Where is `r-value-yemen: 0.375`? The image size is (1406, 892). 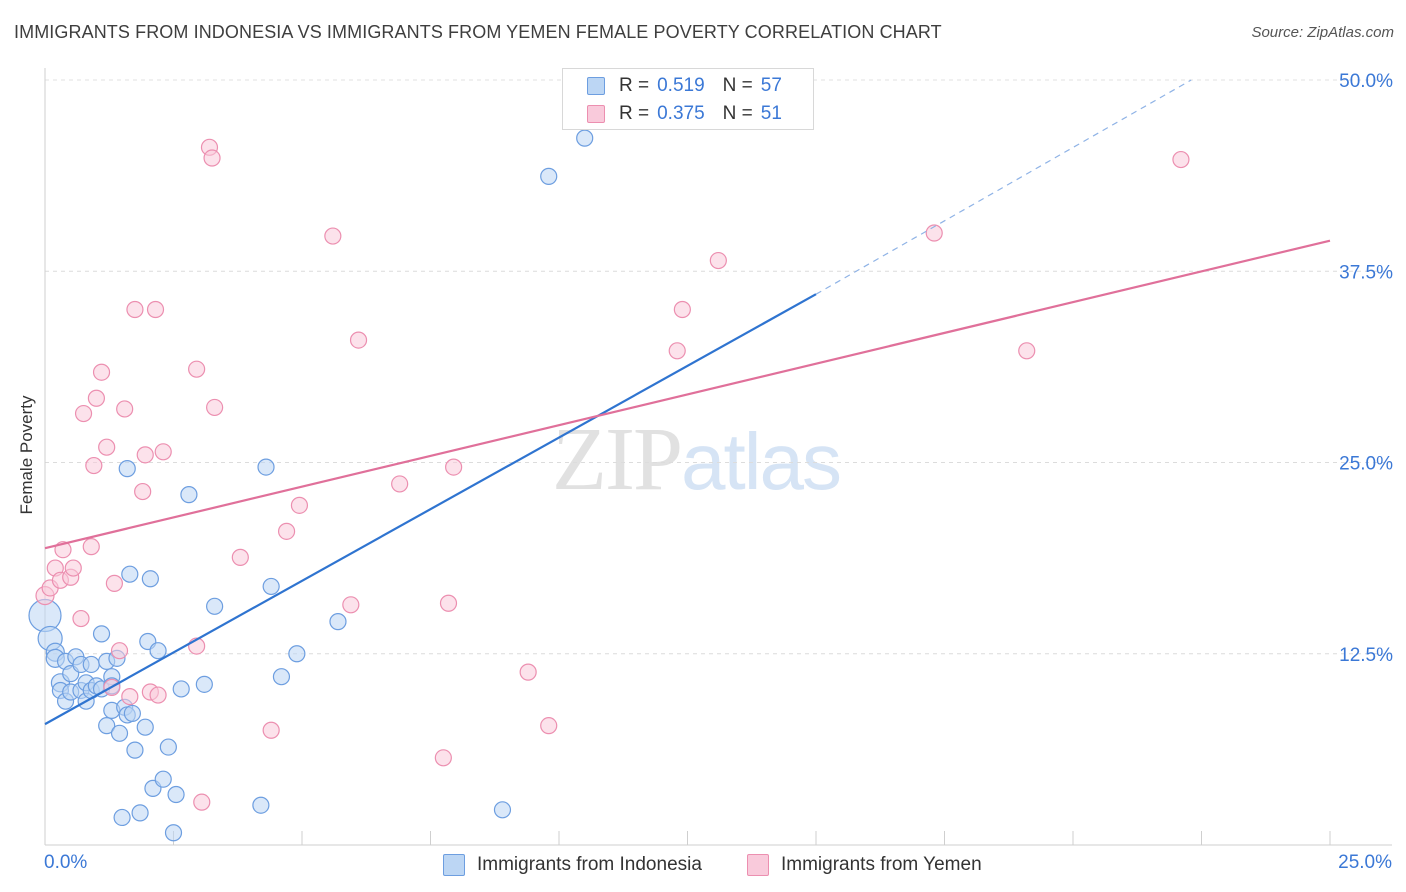 r-value-yemen: 0.375 is located at coordinates (681, 113).